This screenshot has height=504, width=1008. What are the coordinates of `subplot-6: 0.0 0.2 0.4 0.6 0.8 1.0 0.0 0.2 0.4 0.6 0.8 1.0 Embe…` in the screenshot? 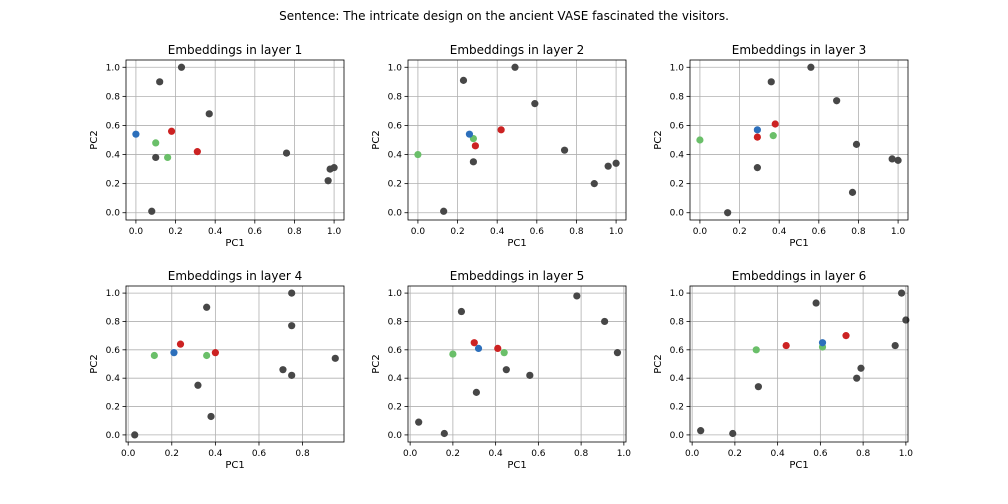 It's located at (783, 370).